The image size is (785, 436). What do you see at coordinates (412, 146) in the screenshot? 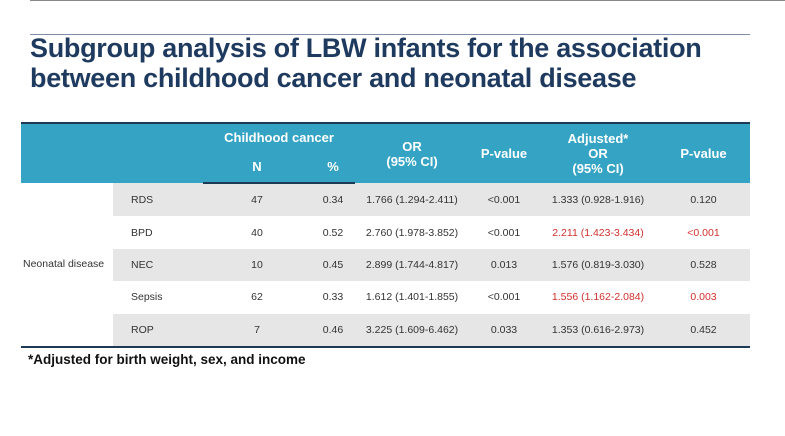
I see `header-or-line1: OR` at bounding box center [412, 146].